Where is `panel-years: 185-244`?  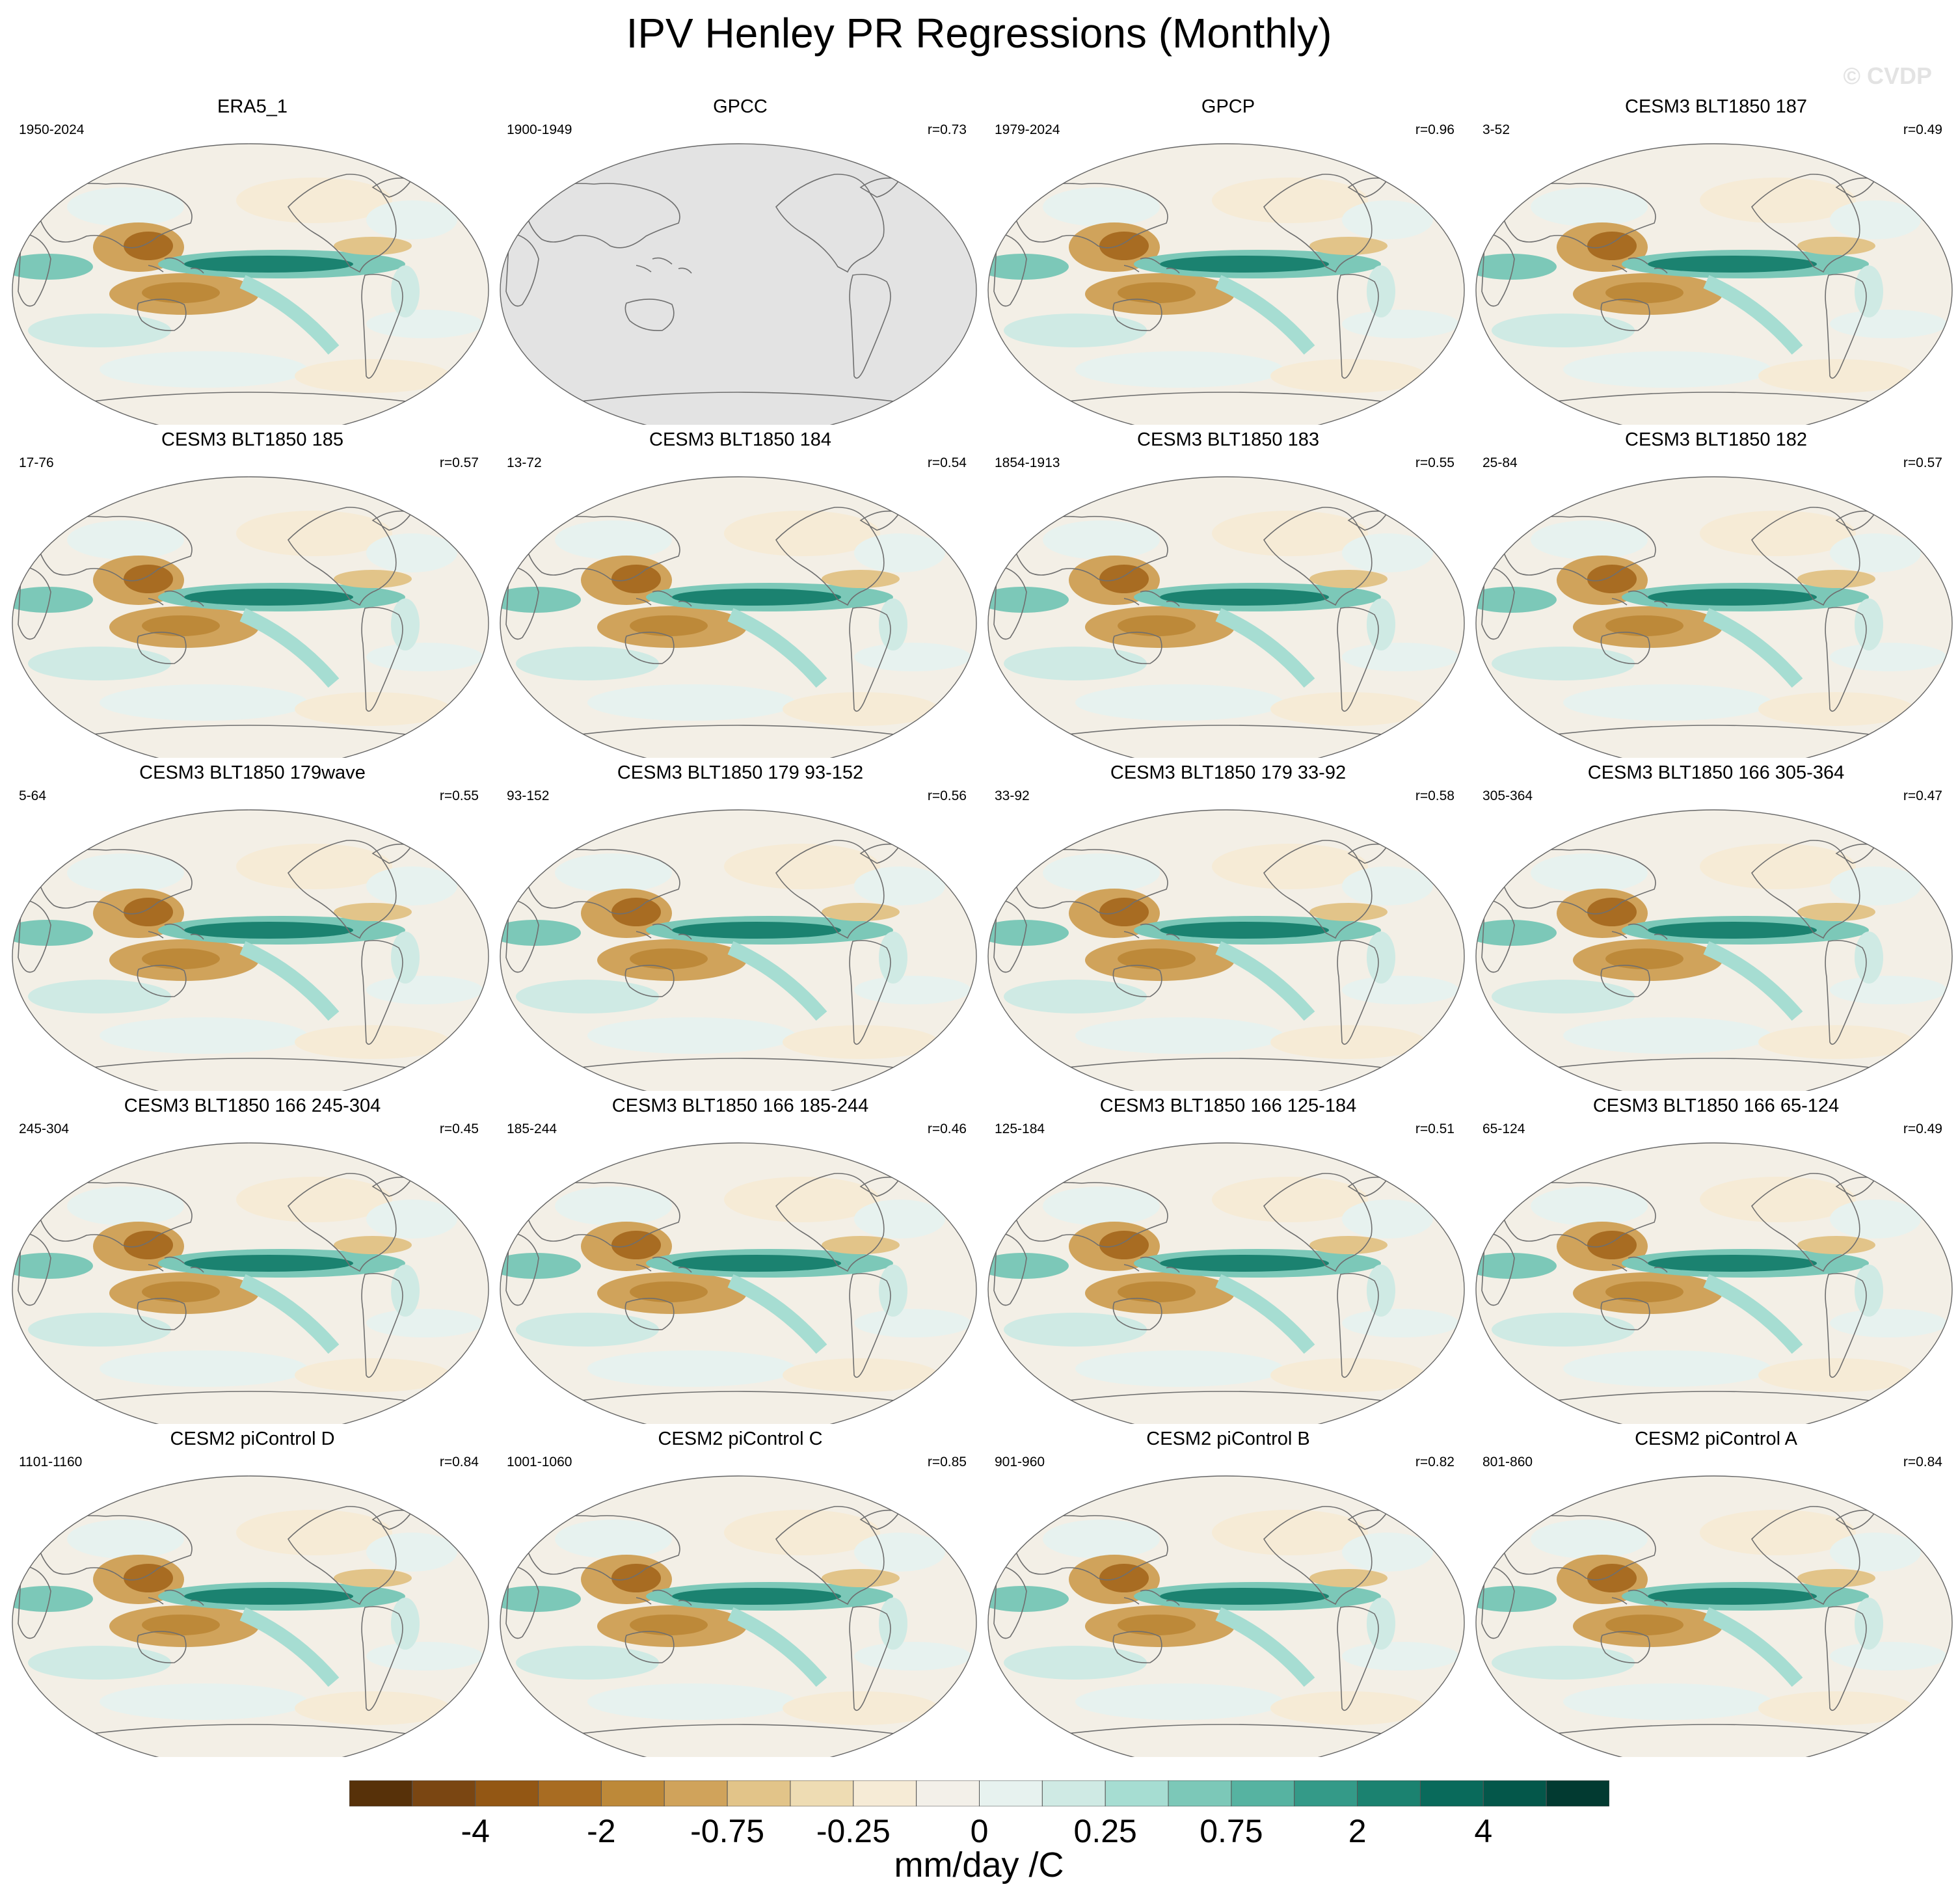 panel-years: 185-244 is located at coordinates (532, 1128).